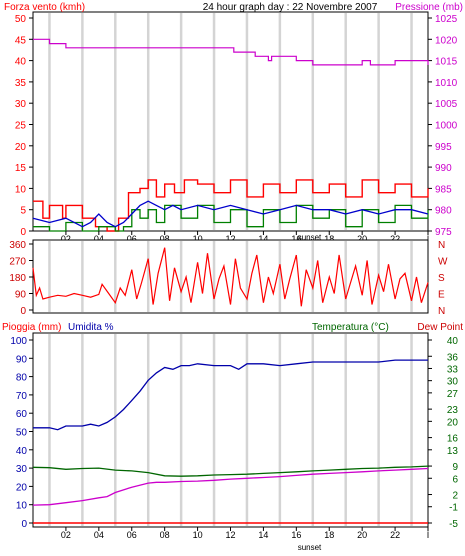 This screenshot has width=465, height=556. What do you see at coordinates (446, 104) in the screenshot?
I see `right-tick-label: 1005` at bounding box center [446, 104].